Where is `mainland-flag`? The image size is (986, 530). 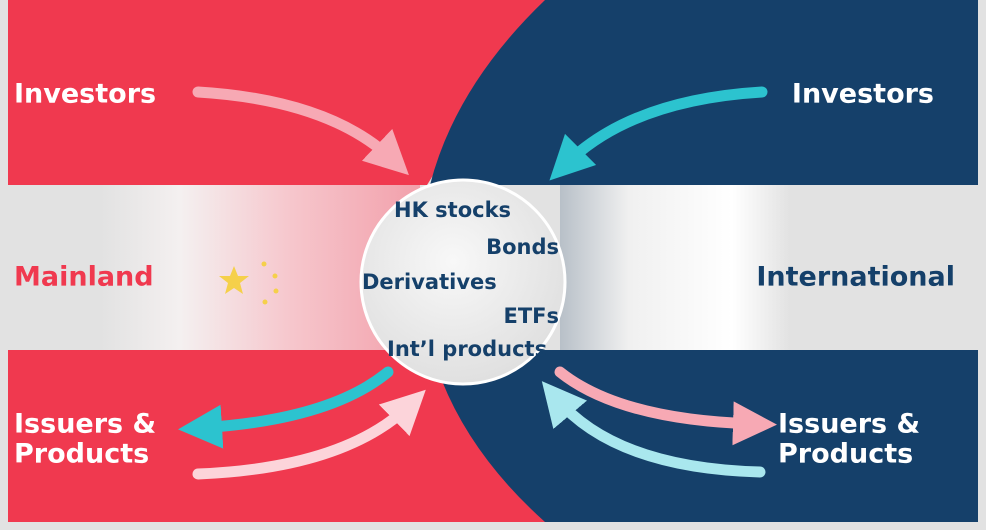 mainland-flag is located at coordinates (260, 267).